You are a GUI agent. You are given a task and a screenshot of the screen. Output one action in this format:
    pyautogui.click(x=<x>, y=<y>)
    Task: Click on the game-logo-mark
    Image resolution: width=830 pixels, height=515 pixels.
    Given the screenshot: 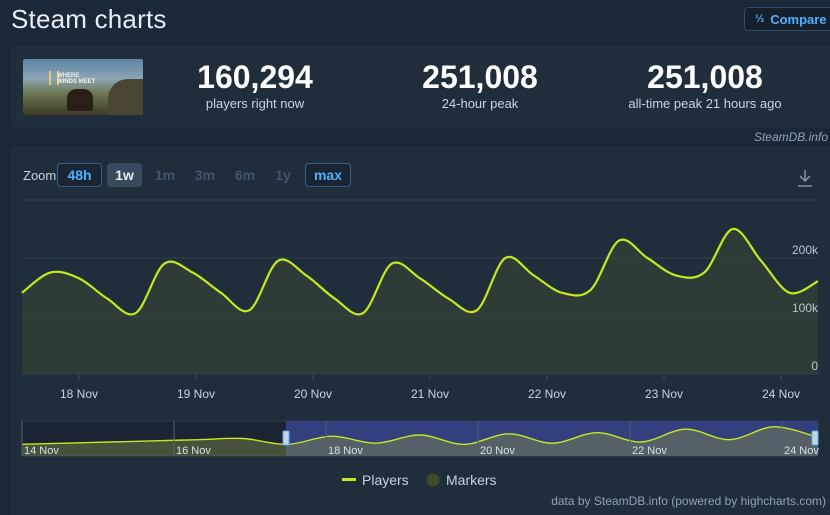 What is the action you would take?
    pyautogui.click(x=54, y=78)
    